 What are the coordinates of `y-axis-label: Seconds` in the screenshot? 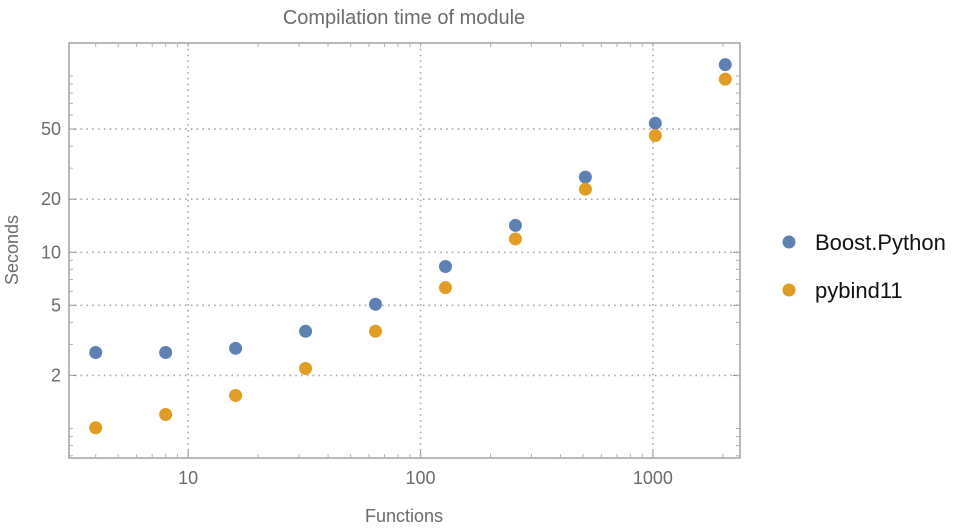 It's located at (12, 250).